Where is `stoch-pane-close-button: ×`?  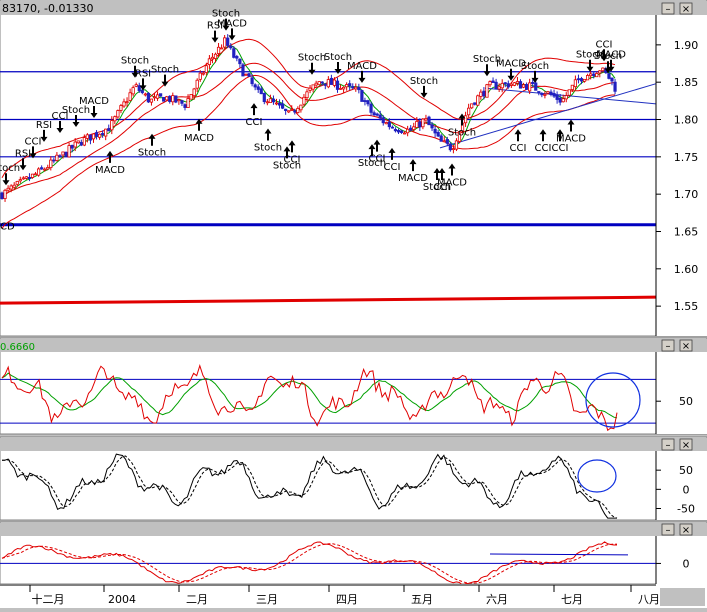 stoch-pane-close-button: × is located at coordinates (686, 444).